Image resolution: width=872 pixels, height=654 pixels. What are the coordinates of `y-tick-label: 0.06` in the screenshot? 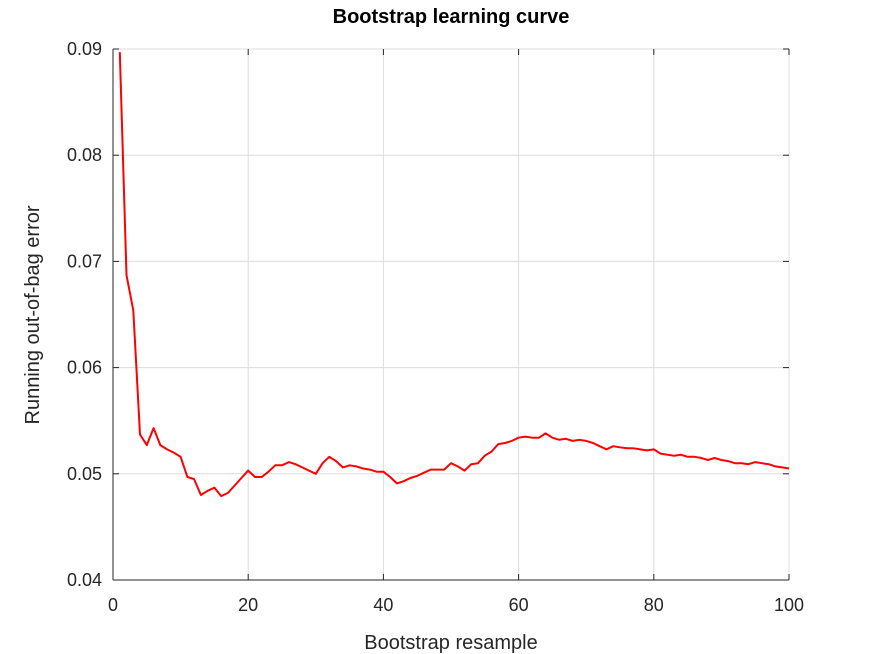 It's located at (84, 368).